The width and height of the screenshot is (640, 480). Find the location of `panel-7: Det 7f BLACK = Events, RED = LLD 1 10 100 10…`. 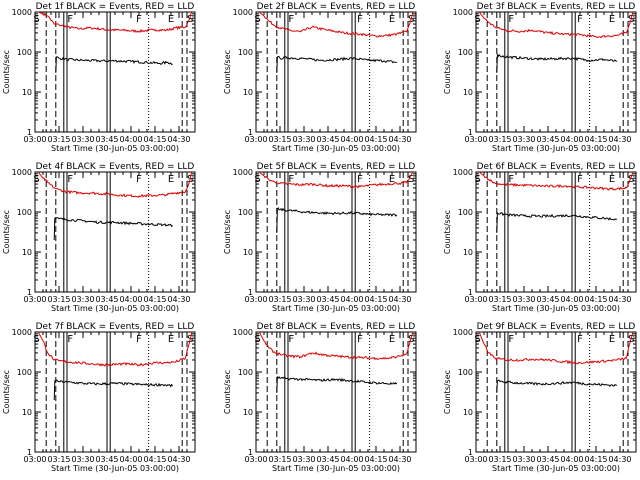

panel-7: Det 7f BLACK = Events, RED = LLD 1 10 100 10… is located at coordinates (99, 397).